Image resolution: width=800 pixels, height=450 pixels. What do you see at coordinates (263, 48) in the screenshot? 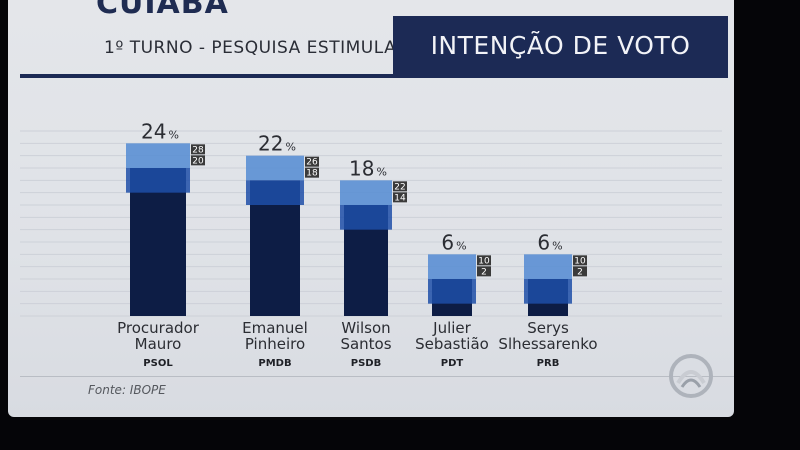
I see `poll-subtitle: 1º TURNO - PESQUISA ESTIMULADA` at bounding box center [263, 48].